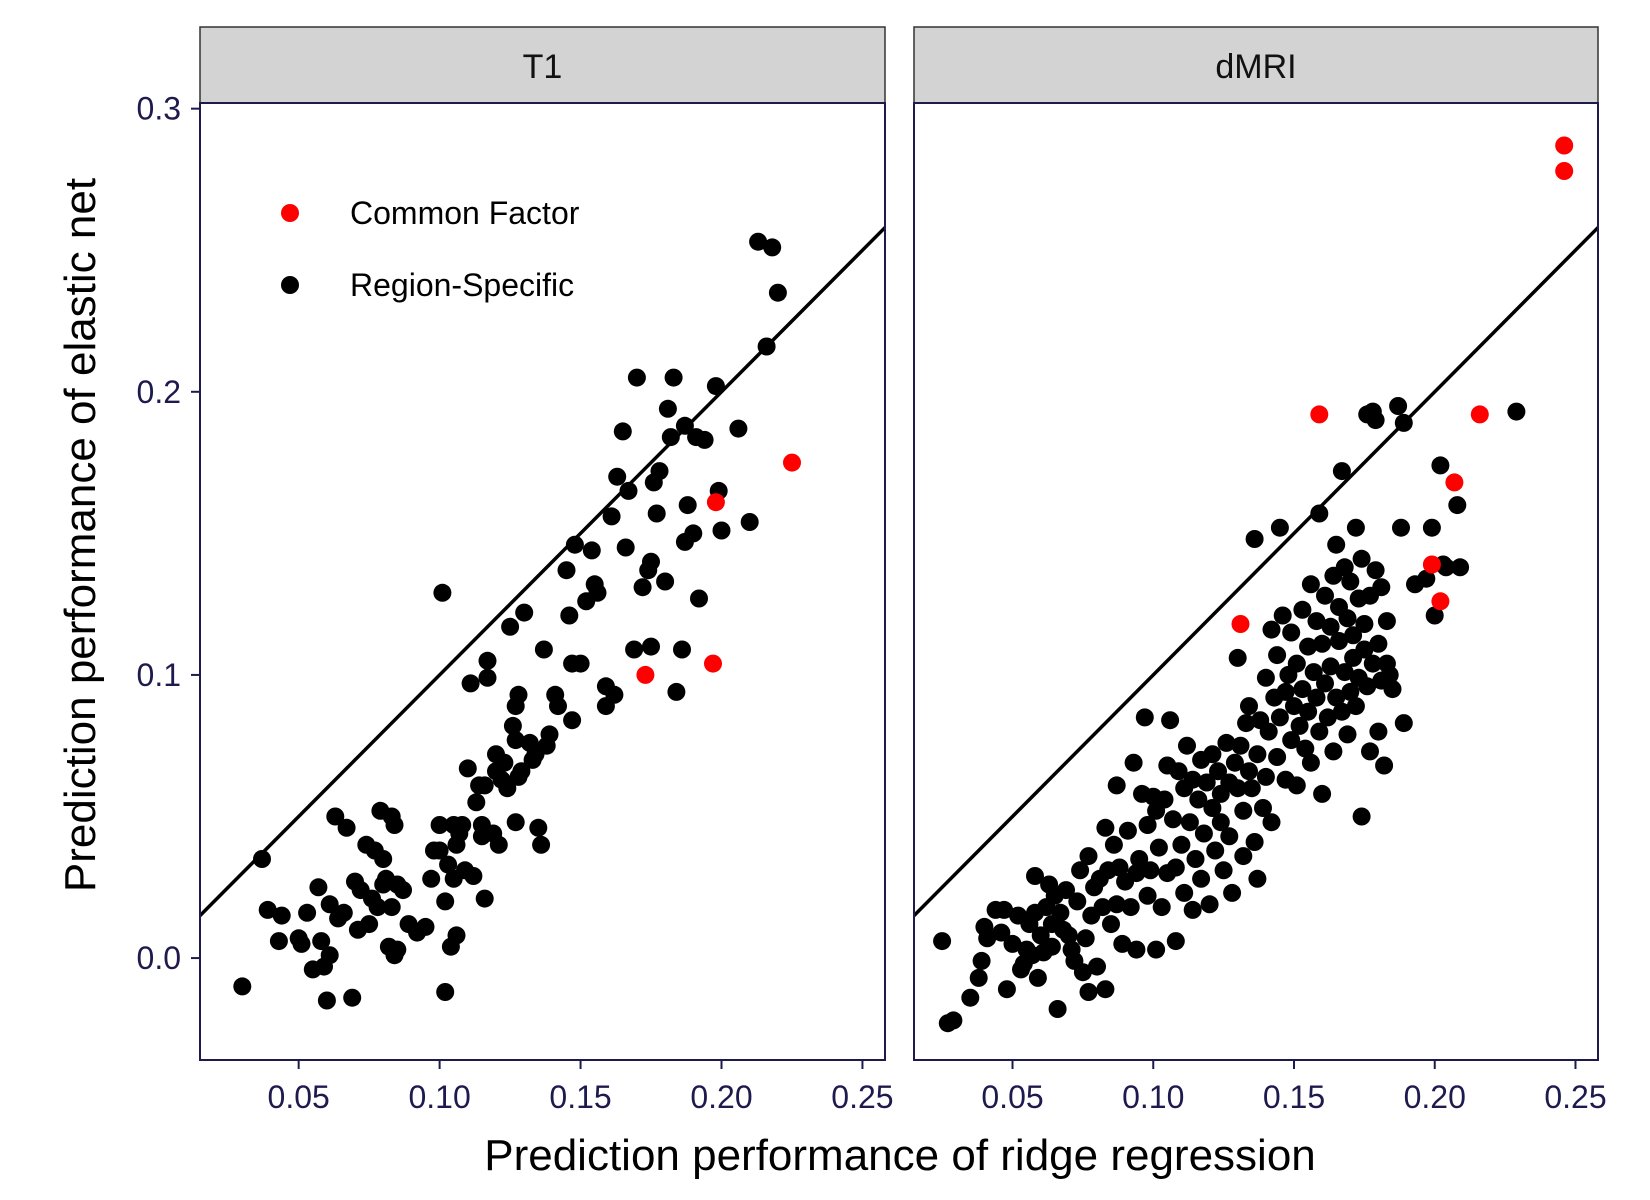  I want to click on legend-swatch-common-factor, so click(290, 213).